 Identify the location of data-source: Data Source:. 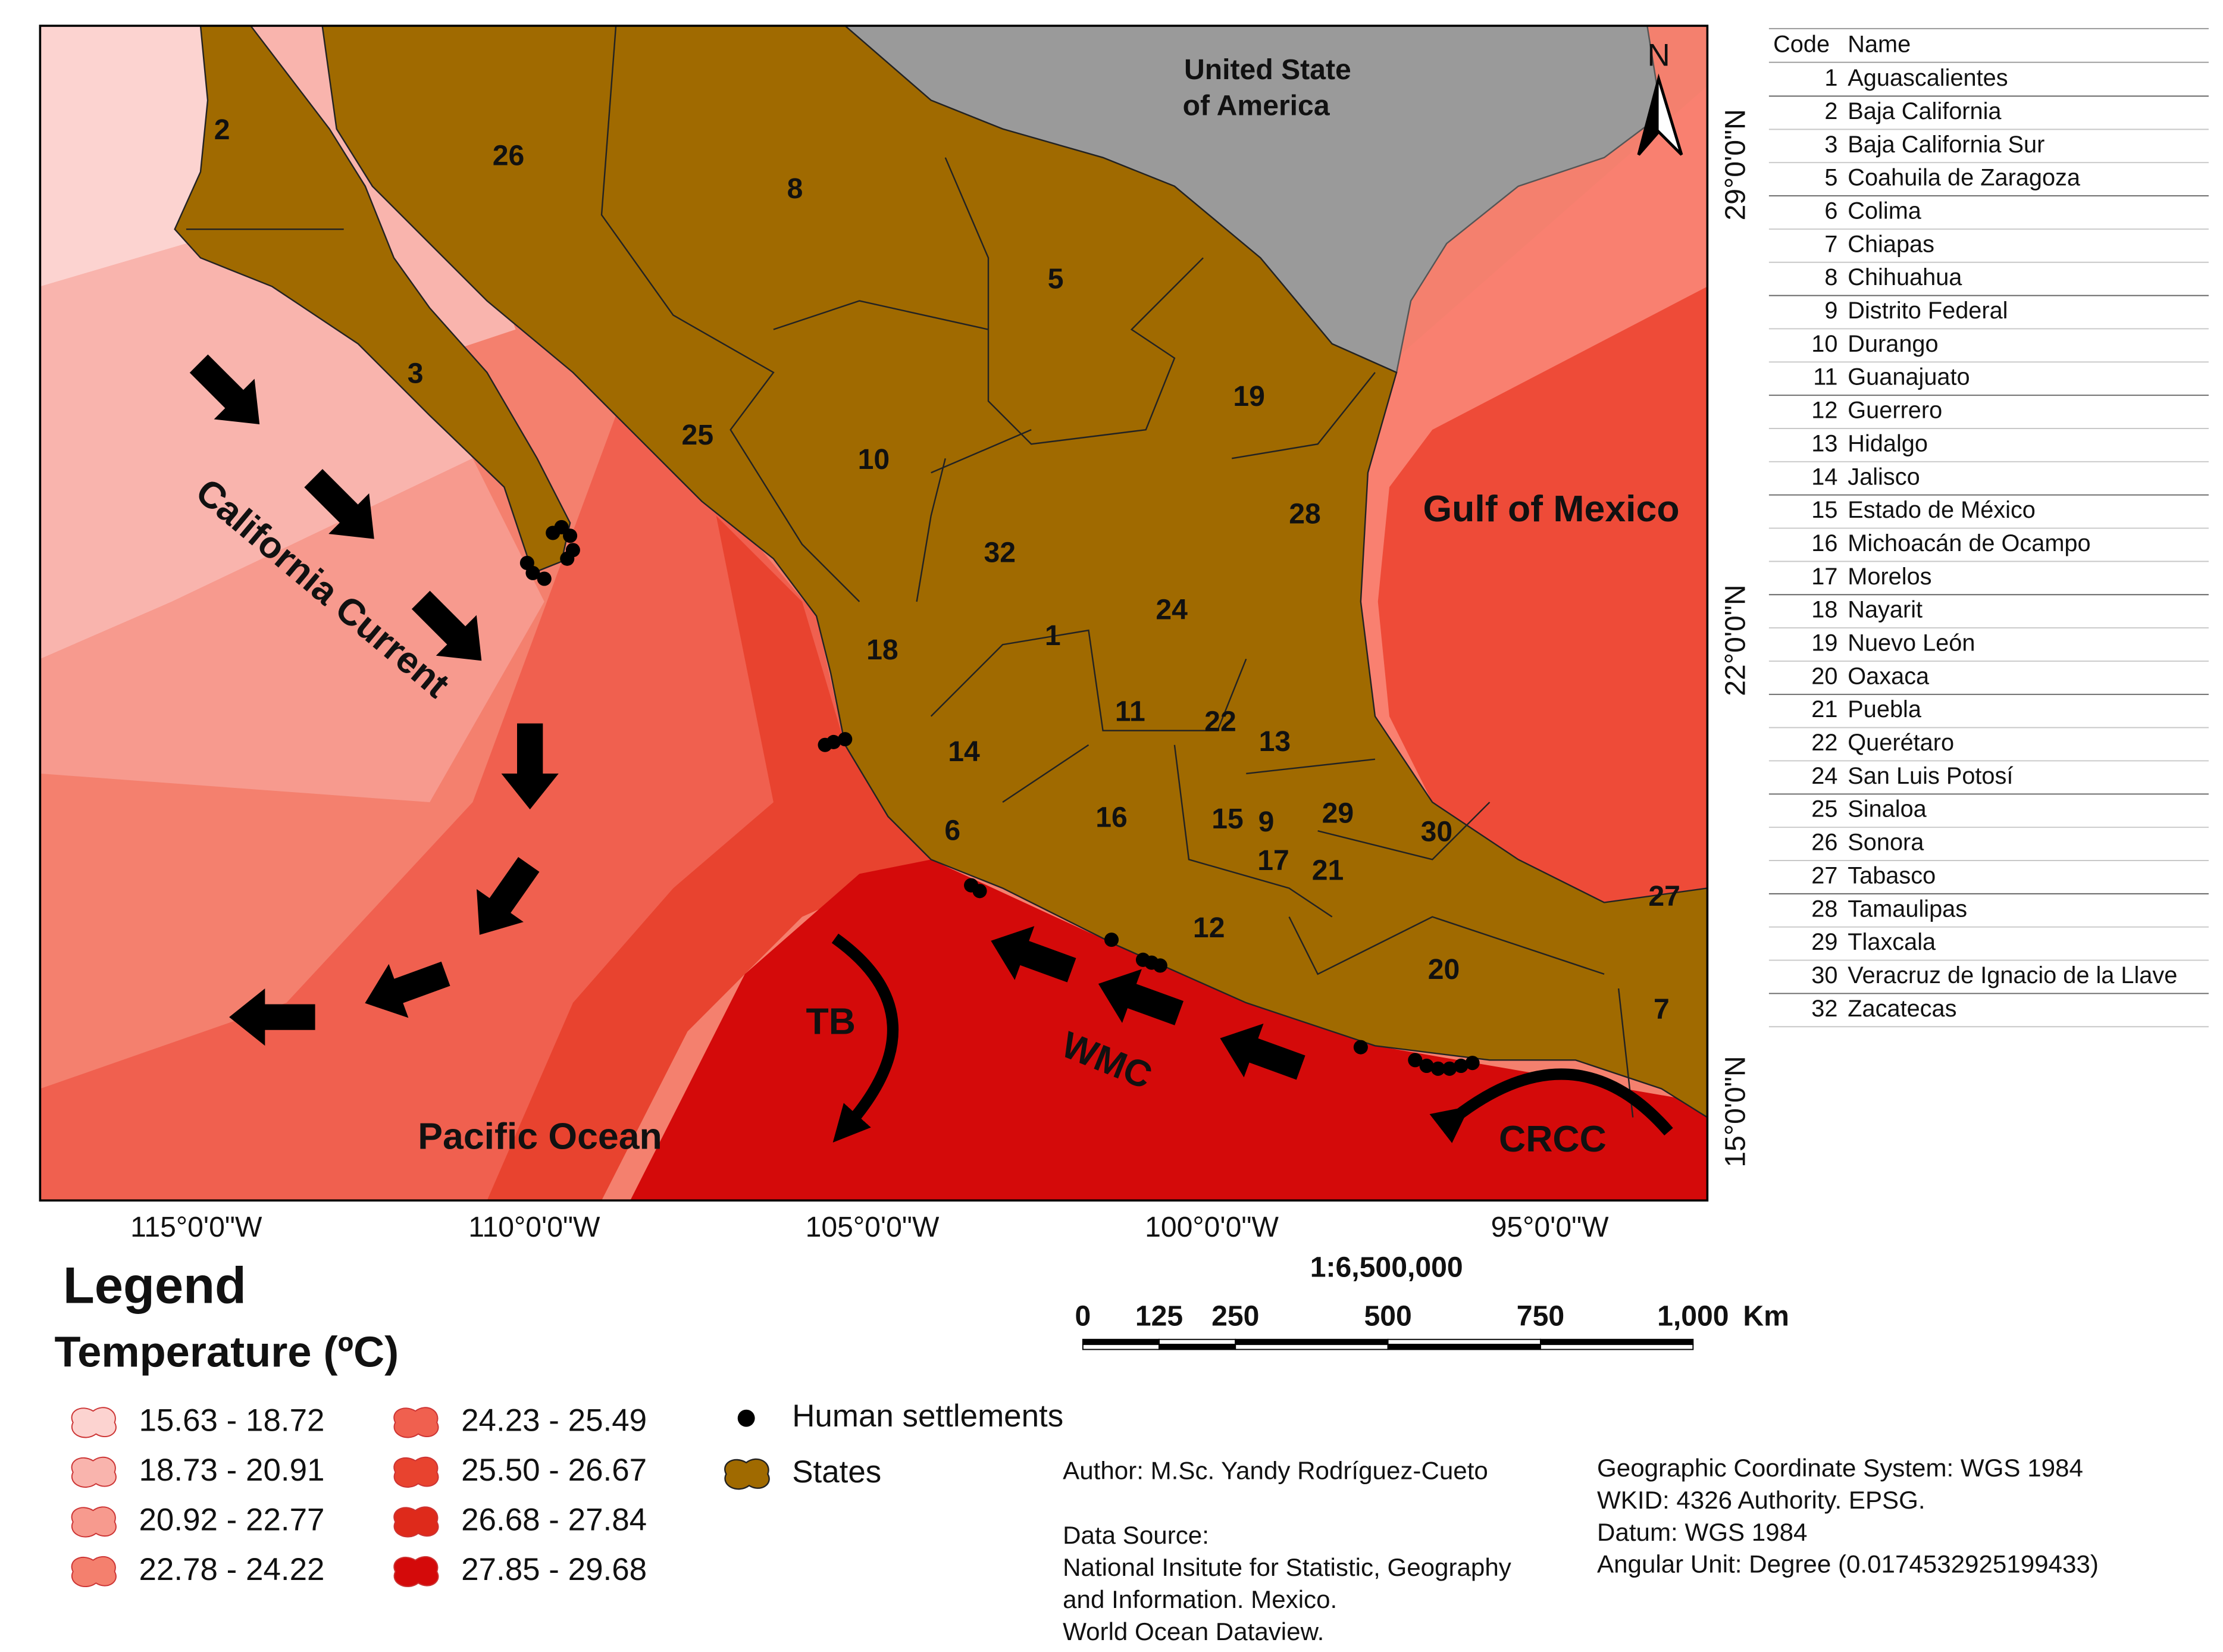
(1136, 1535).